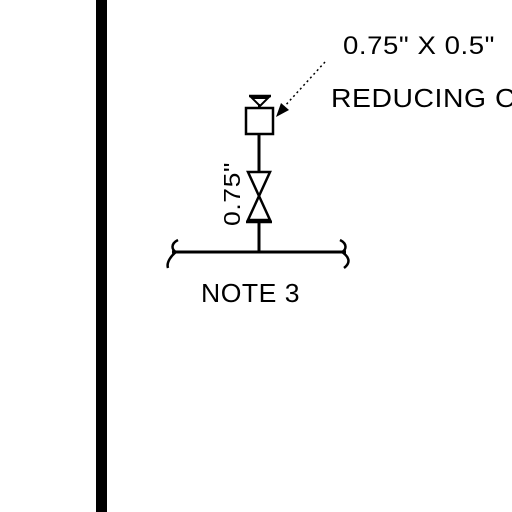 The image size is (512, 512). What do you see at coordinates (344, 253) in the screenshot?
I see `right-break-icon` at bounding box center [344, 253].